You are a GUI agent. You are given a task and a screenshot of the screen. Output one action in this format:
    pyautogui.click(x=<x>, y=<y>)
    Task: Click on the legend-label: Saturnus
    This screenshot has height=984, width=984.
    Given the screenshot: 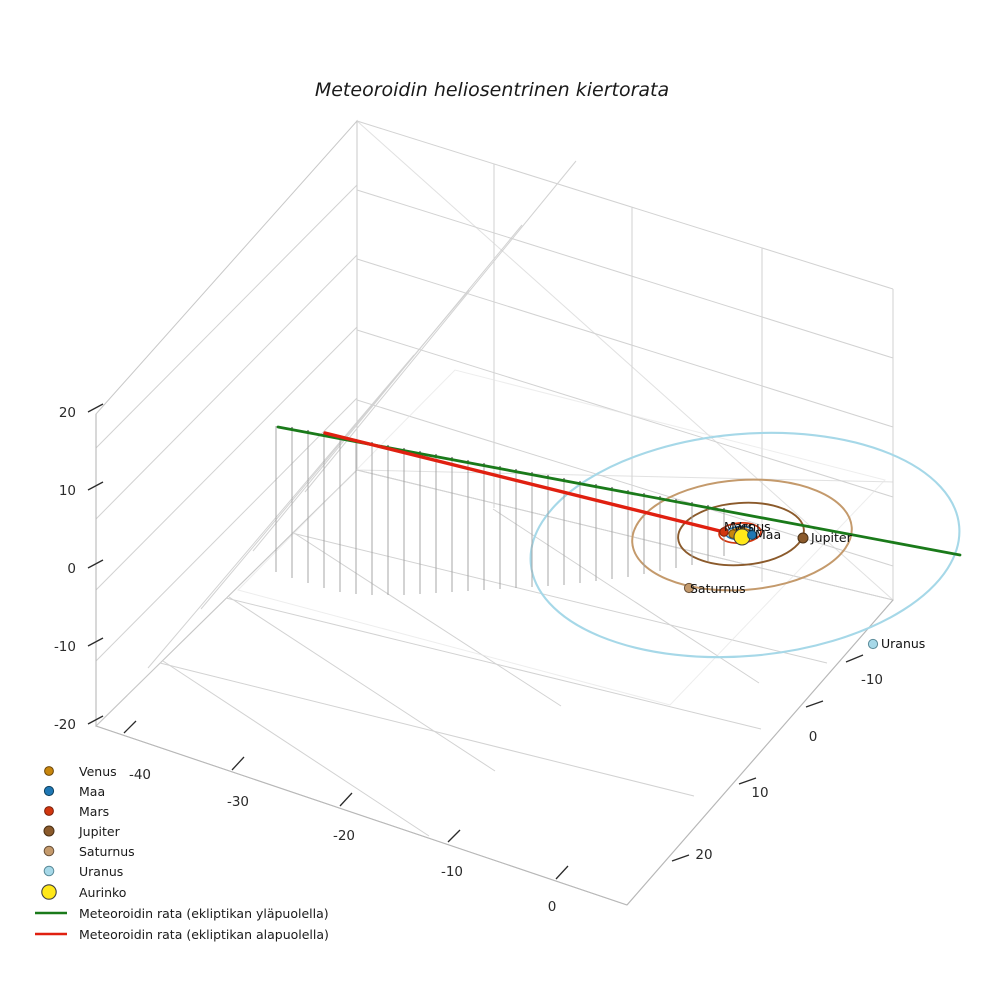 What is the action you would take?
    pyautogui.click(x=107, y=851)
    